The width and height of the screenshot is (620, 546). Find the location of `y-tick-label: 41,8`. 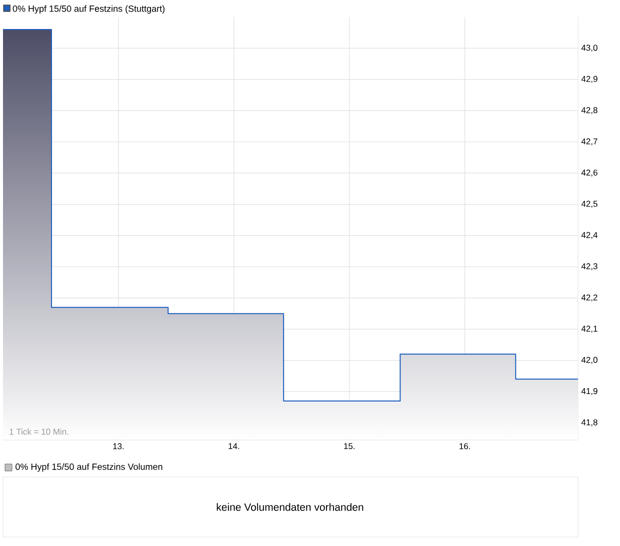

y-tick-label: 41,8 is located at coordinates (589, 422).